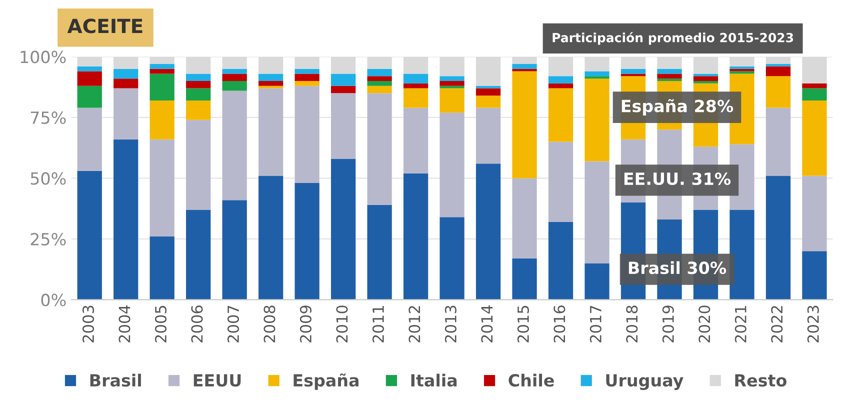 Image resolution: width=841 pixels, height=405 pixels. I want to click on x-tick-label: 2022, so click(777, 324).